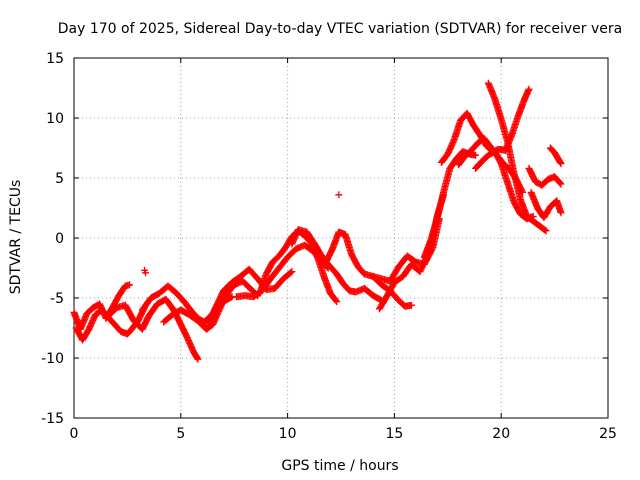  Describe the element at coordinates (180, 434) in the screenshot. I see `x-tick-label: 5` at that location.